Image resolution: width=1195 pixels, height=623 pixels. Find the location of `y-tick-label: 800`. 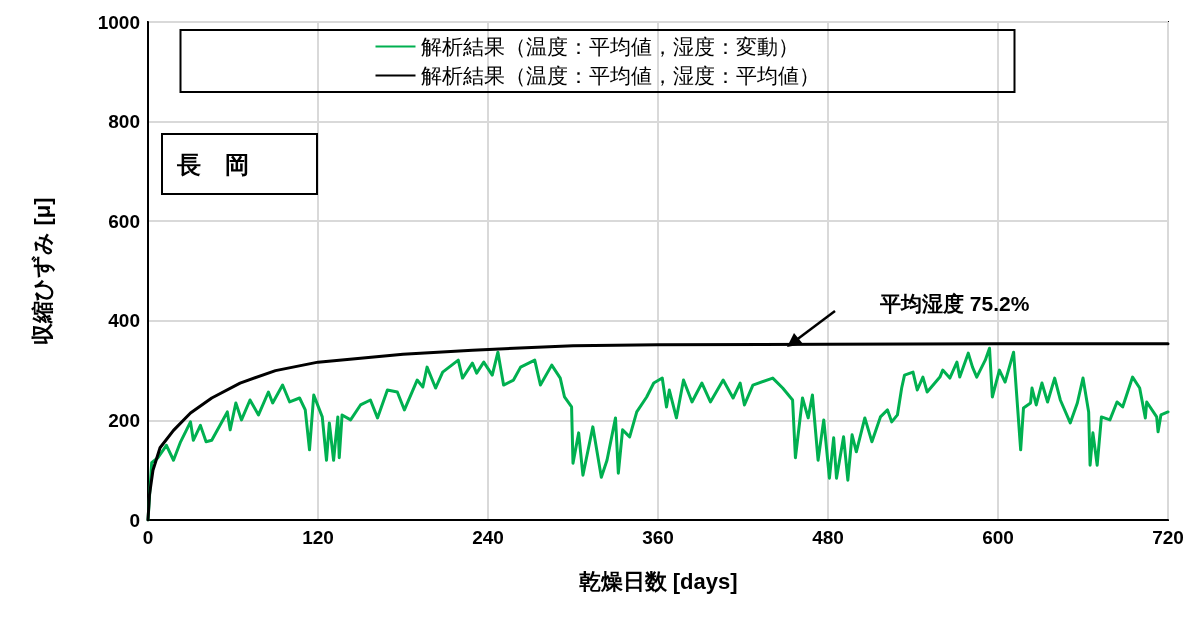

y-tick-label: 800 is located at coordinates (124, 122).